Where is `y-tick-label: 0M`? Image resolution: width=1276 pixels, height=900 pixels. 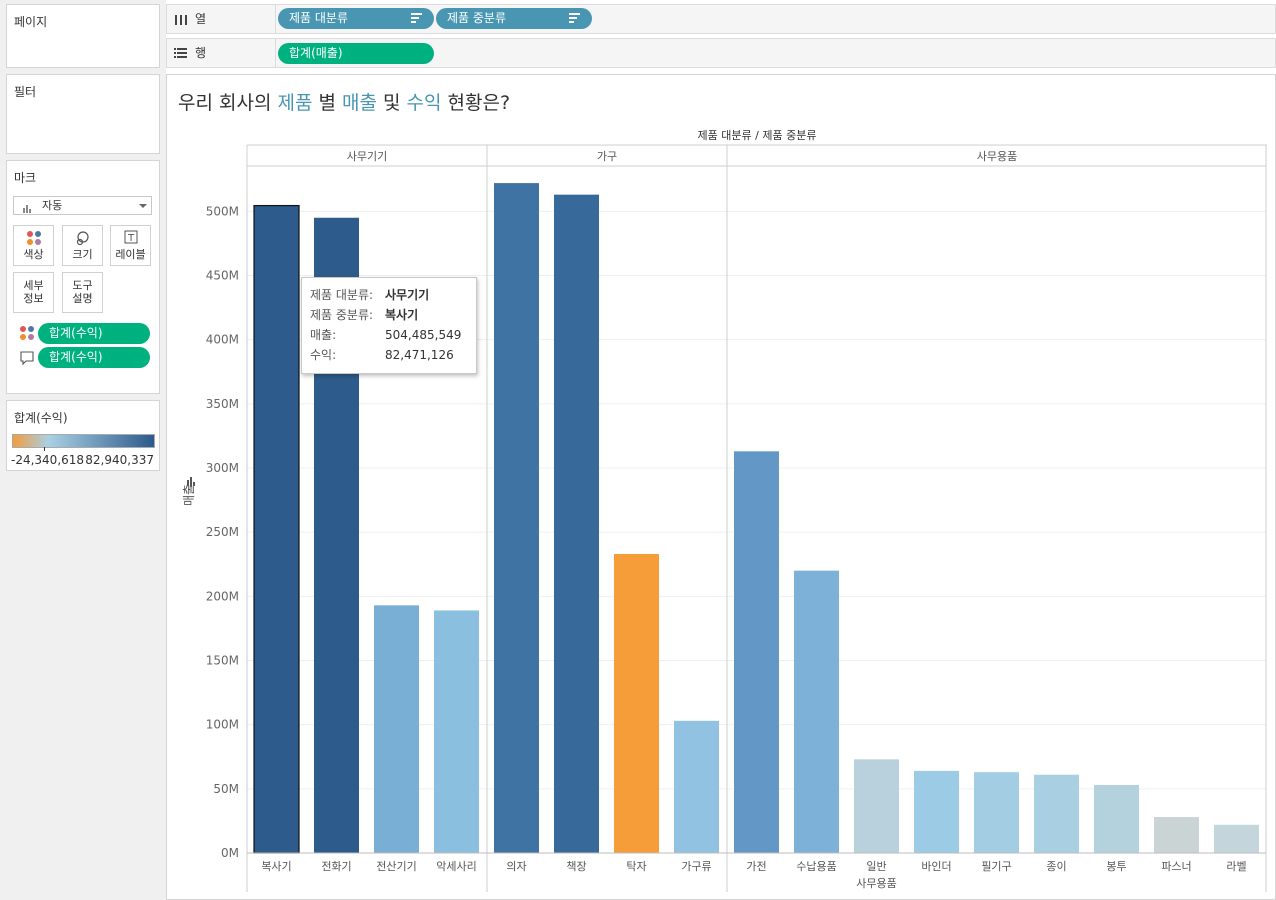
y-tick-label: 0M is located at coordinates (230, 853).